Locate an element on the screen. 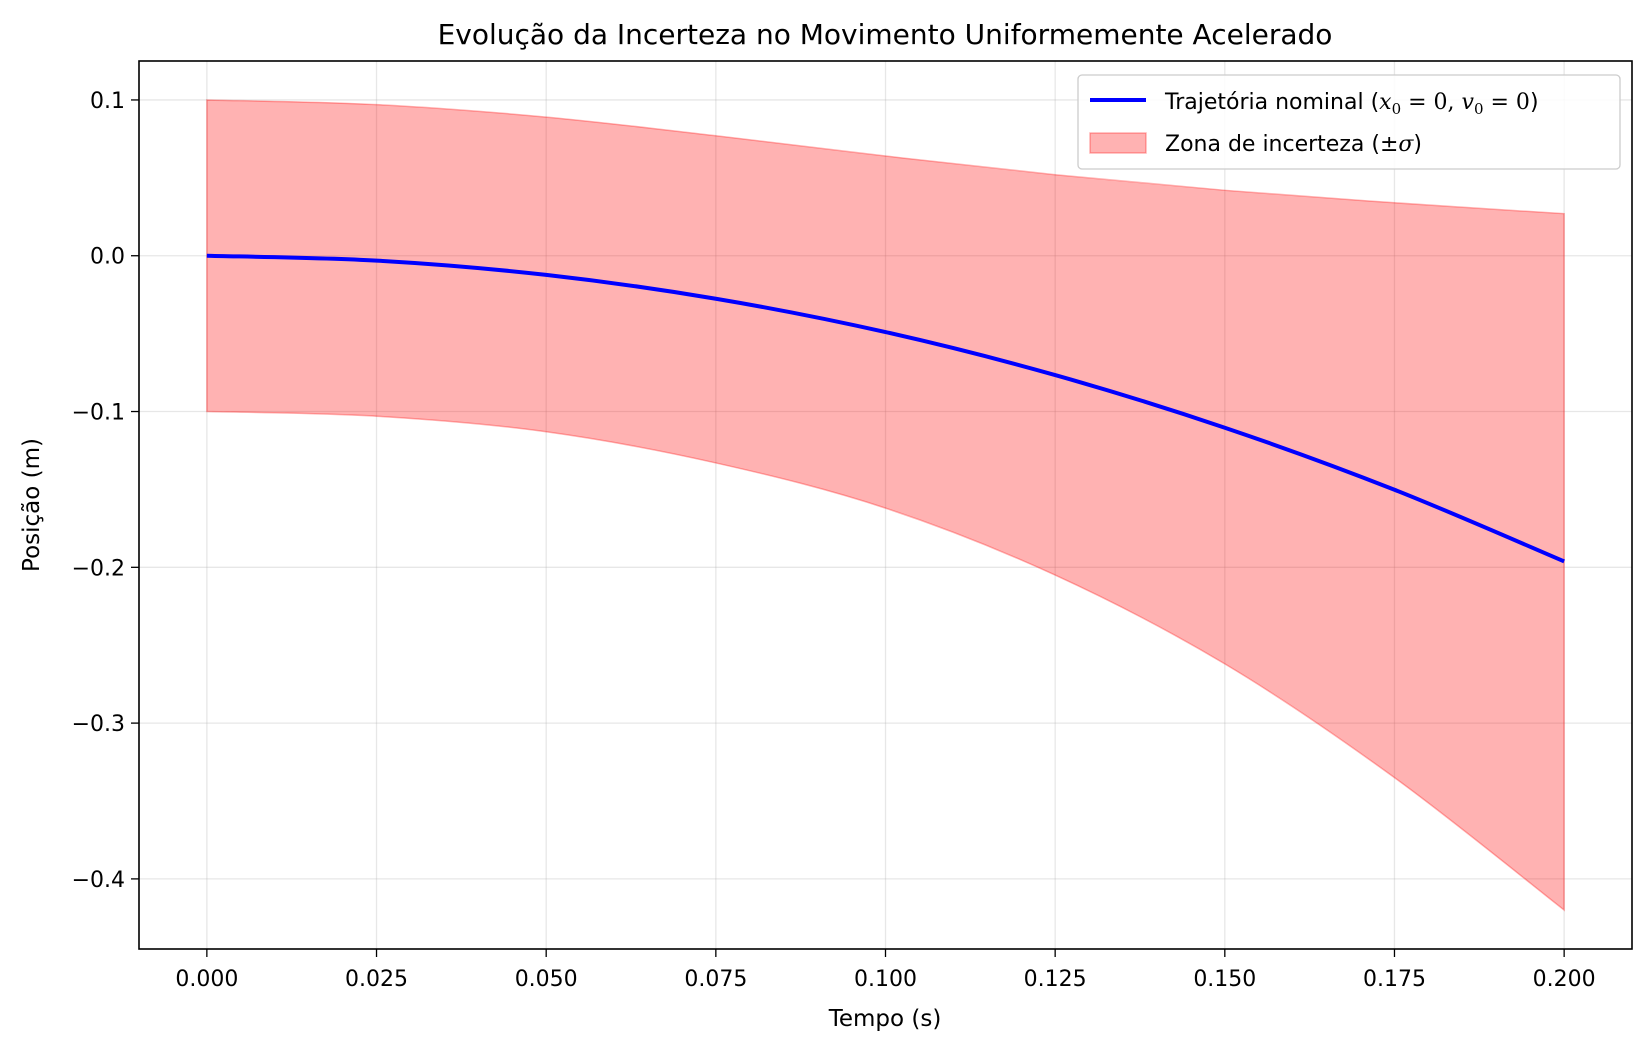 This screenshot has width=1646, height=1048. x-tick-label: 0.175 is located at coordinates (1394, 979).